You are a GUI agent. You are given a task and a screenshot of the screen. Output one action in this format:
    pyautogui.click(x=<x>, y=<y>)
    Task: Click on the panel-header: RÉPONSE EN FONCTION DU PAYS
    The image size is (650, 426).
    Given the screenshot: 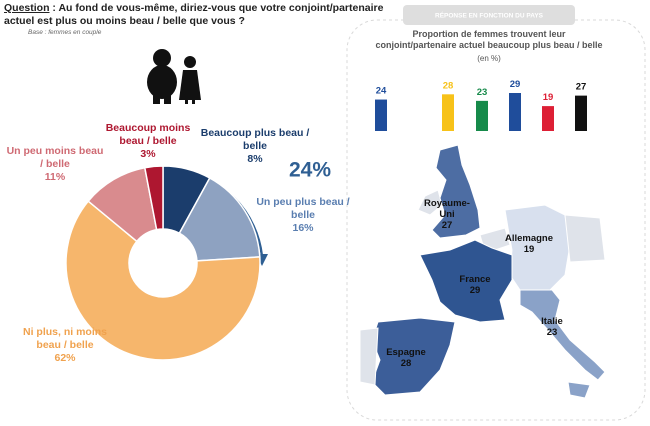 What is the action you would take?
    pyautogui.click(x=489, y=15)
    